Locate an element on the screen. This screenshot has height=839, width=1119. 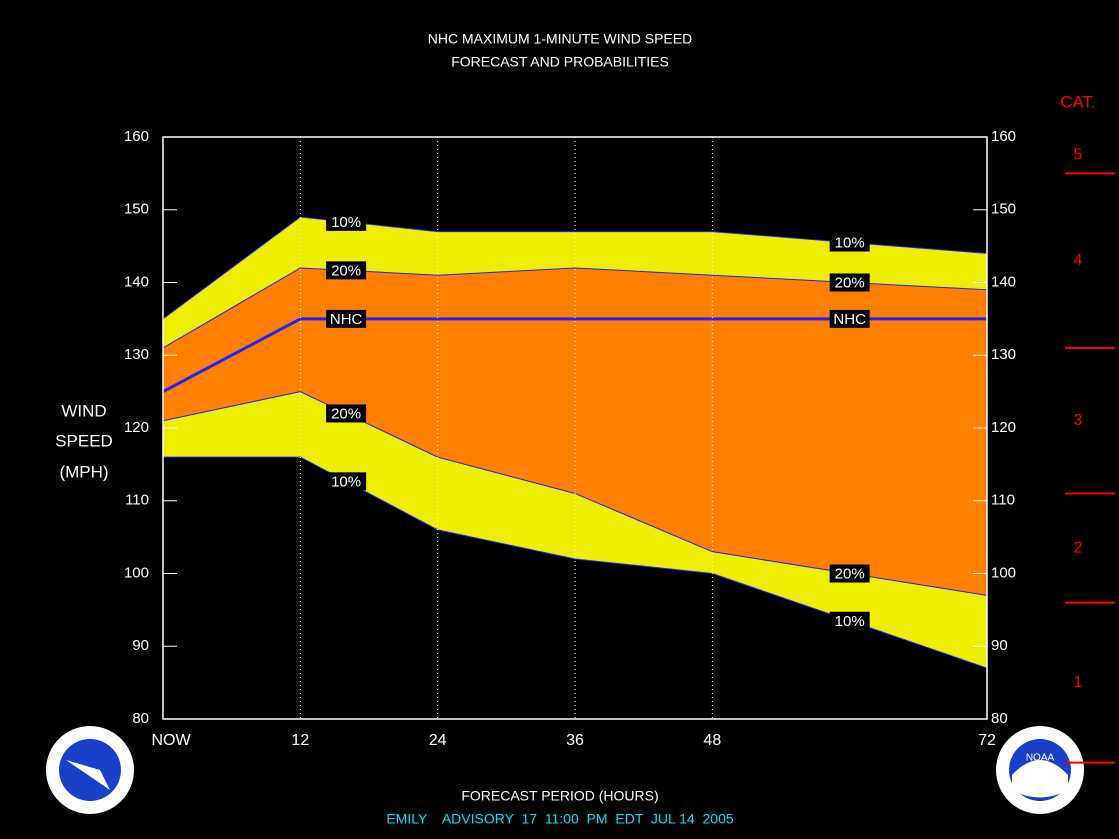
y2-tick-label: 100 is located at coordinates (1003, 572).